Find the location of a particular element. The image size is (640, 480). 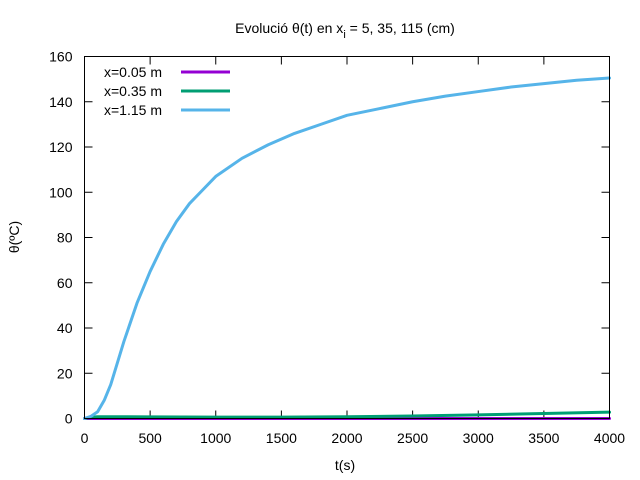

y-tick-label: 0 is located at coordinates (69, 419).